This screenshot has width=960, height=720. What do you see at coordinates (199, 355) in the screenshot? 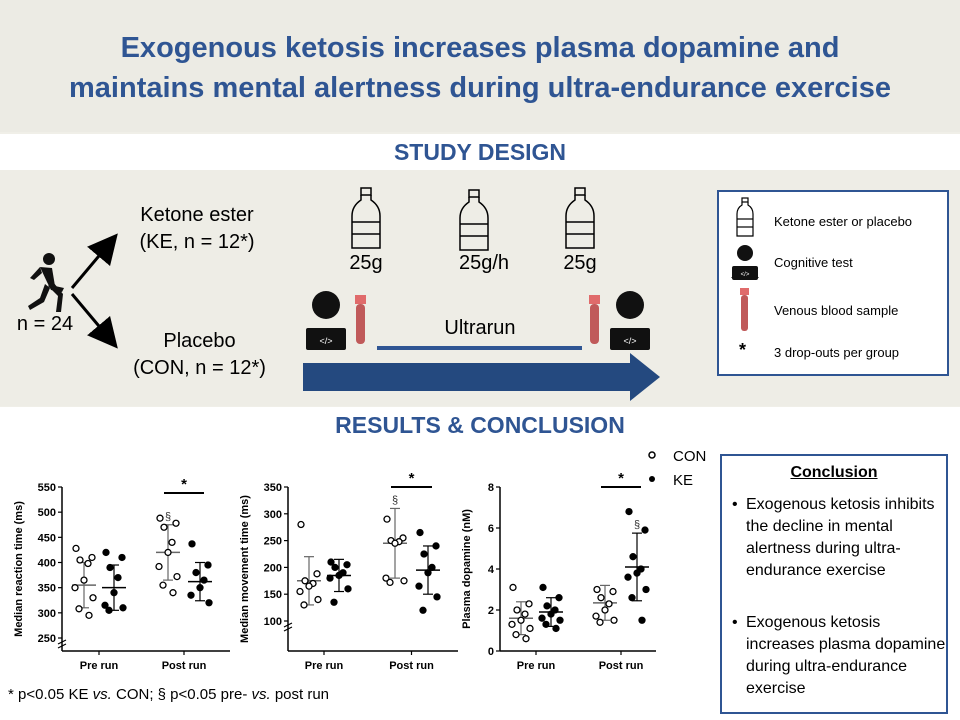
I see `con-group-label: Placebo (CON, n = 12*)` at bounding box center [199, 355].